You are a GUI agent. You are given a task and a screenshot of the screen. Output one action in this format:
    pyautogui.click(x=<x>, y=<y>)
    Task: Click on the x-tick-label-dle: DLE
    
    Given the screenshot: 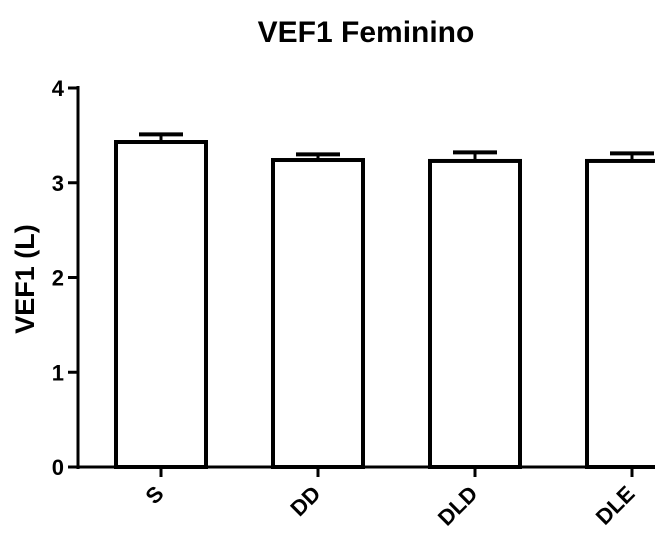 What is the action you would take?
    pyautogui.click(x=615, y=505)
    